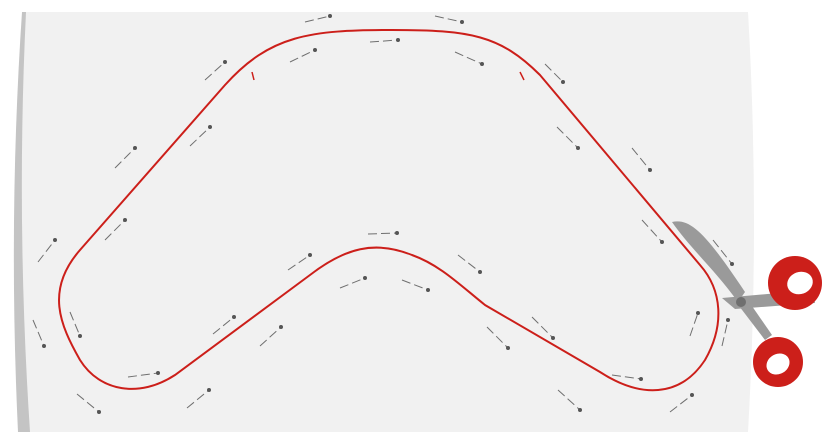  I want to click on scissors-icon, so click(747, 304).